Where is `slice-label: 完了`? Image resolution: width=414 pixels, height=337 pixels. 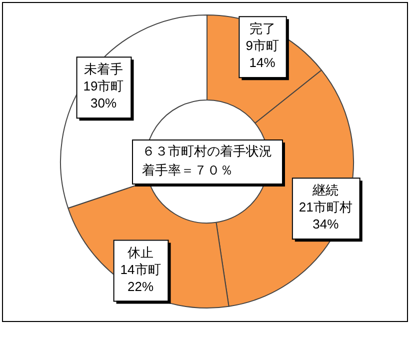
slice-label: 完了 is located at coordinates (262, 28).